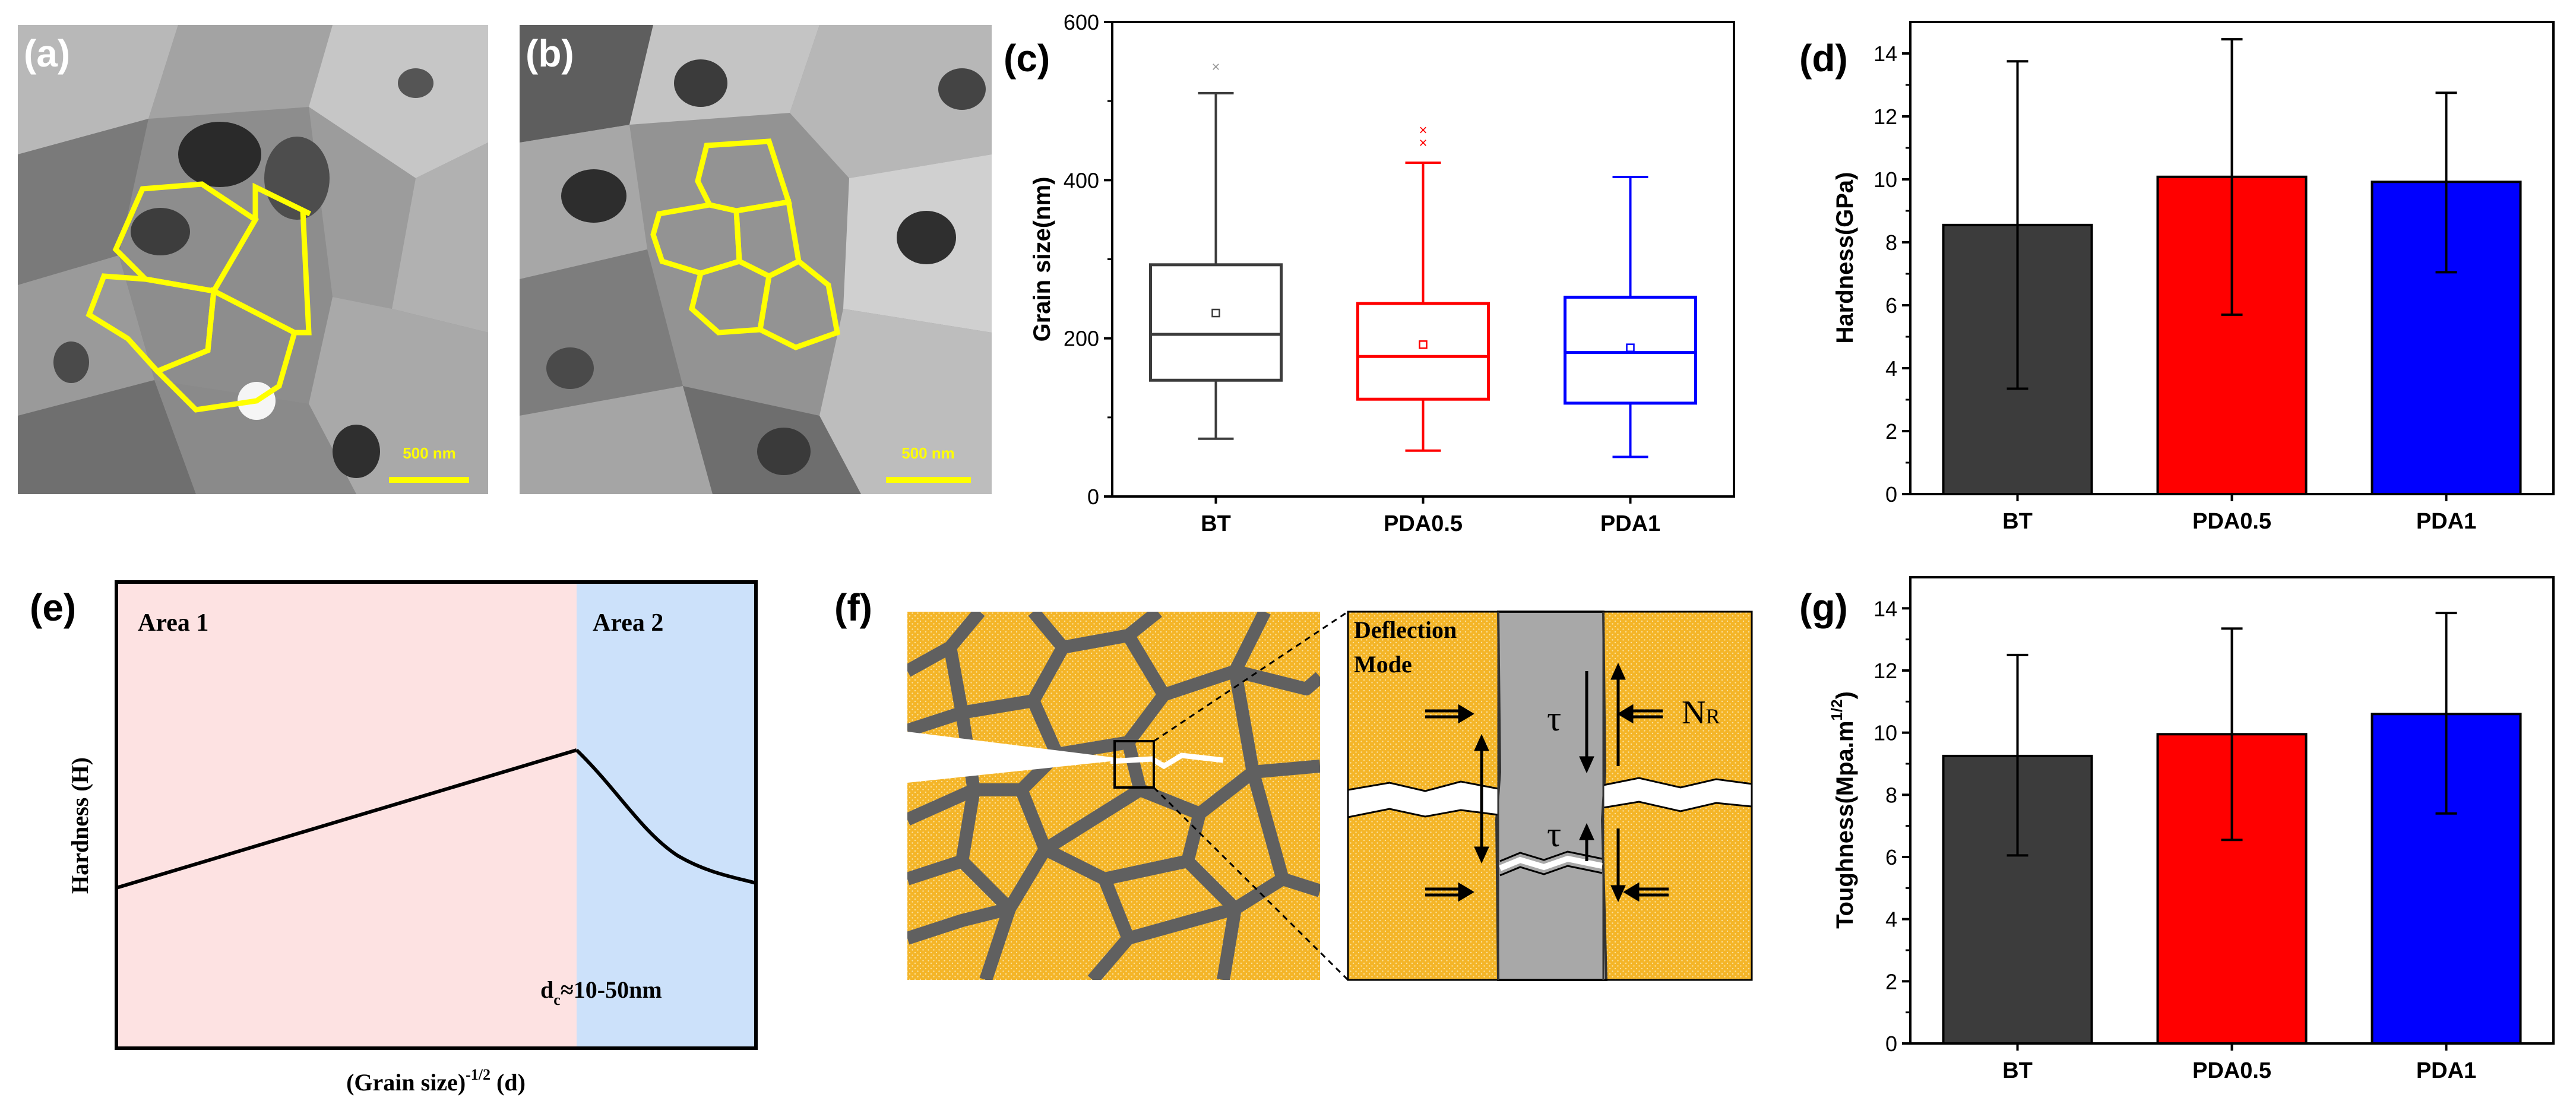 The width and height of the screenshot is (2576, 1107). What do you see at coordinates (1885, 117) in the screenshot?
I see `d-ytick-label: 12` at bounding box center [1885, 117].